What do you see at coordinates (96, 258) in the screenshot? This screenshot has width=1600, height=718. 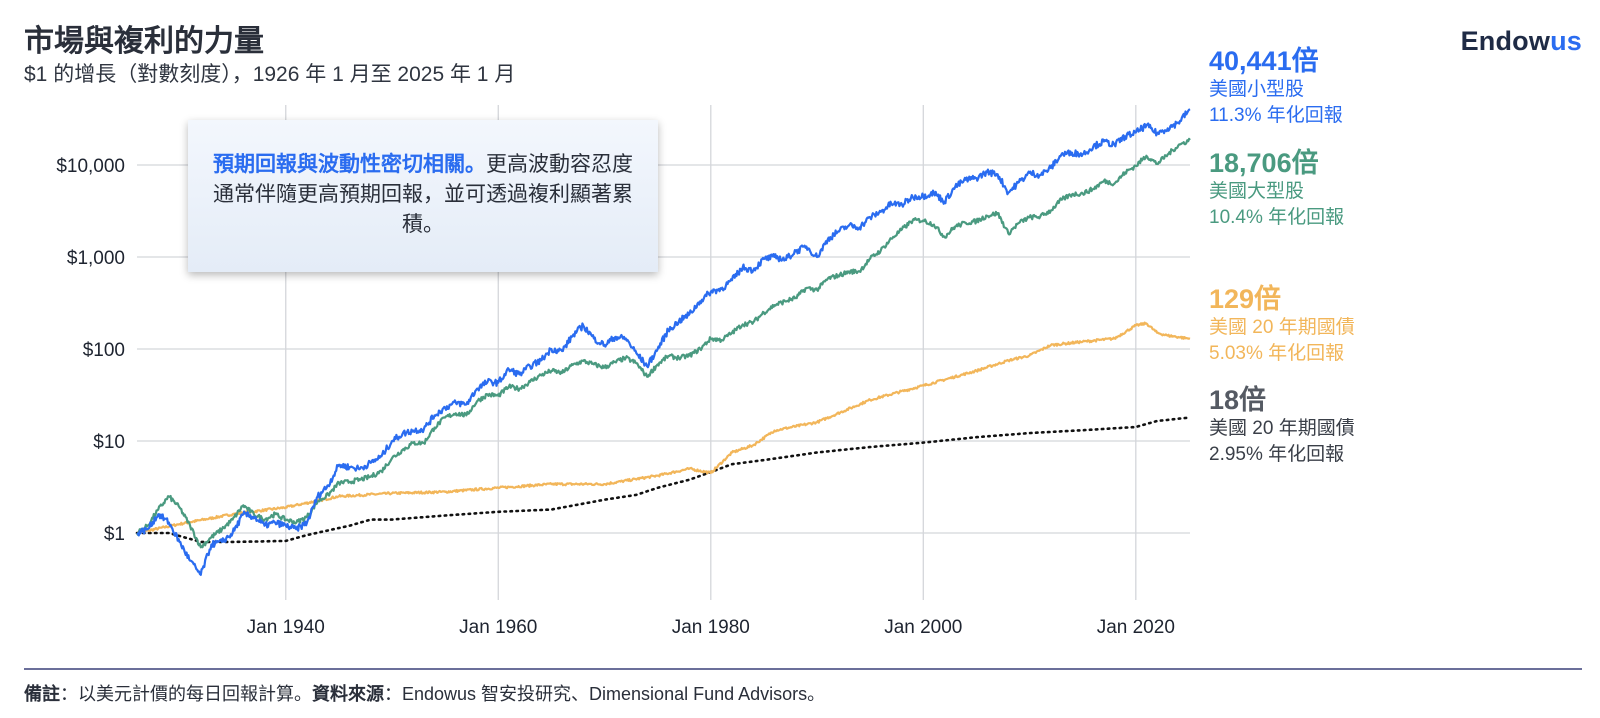 I see `y-tick-label: $1,000` at bounding box center [96, 258].